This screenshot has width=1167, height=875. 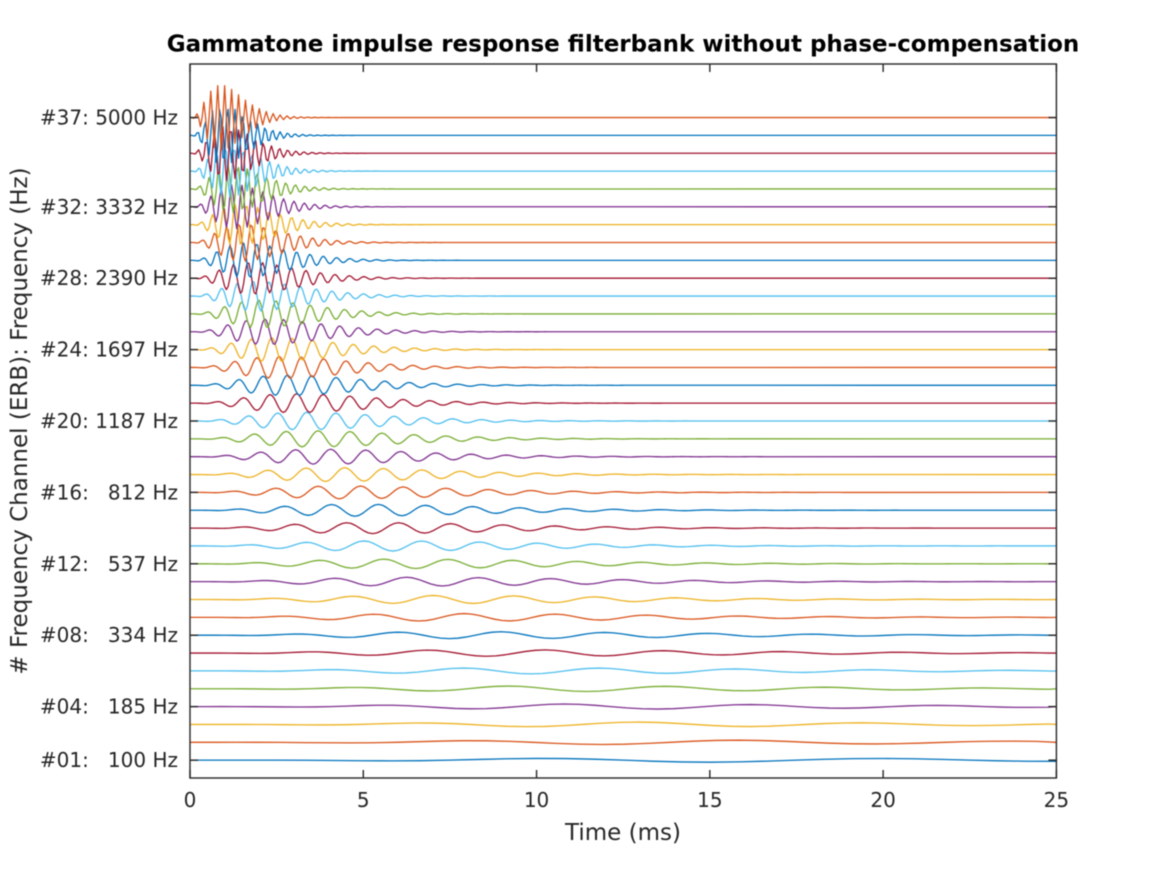 I want to click on x-tick-label: 25, so click(x=1056, y=800).